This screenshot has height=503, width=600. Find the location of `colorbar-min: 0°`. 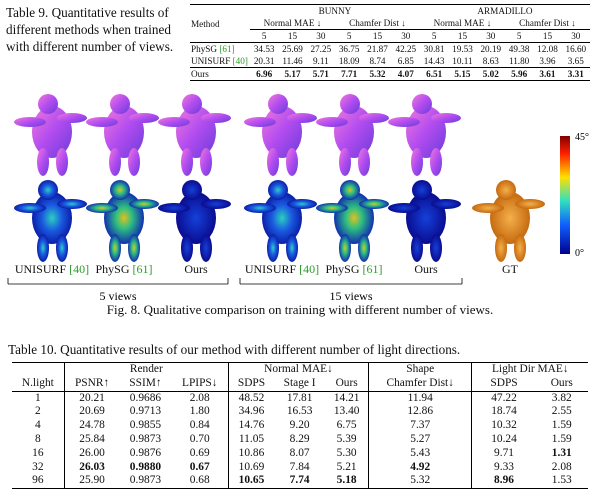

colorbar-min: 0° is located at coordinates (579, 253).